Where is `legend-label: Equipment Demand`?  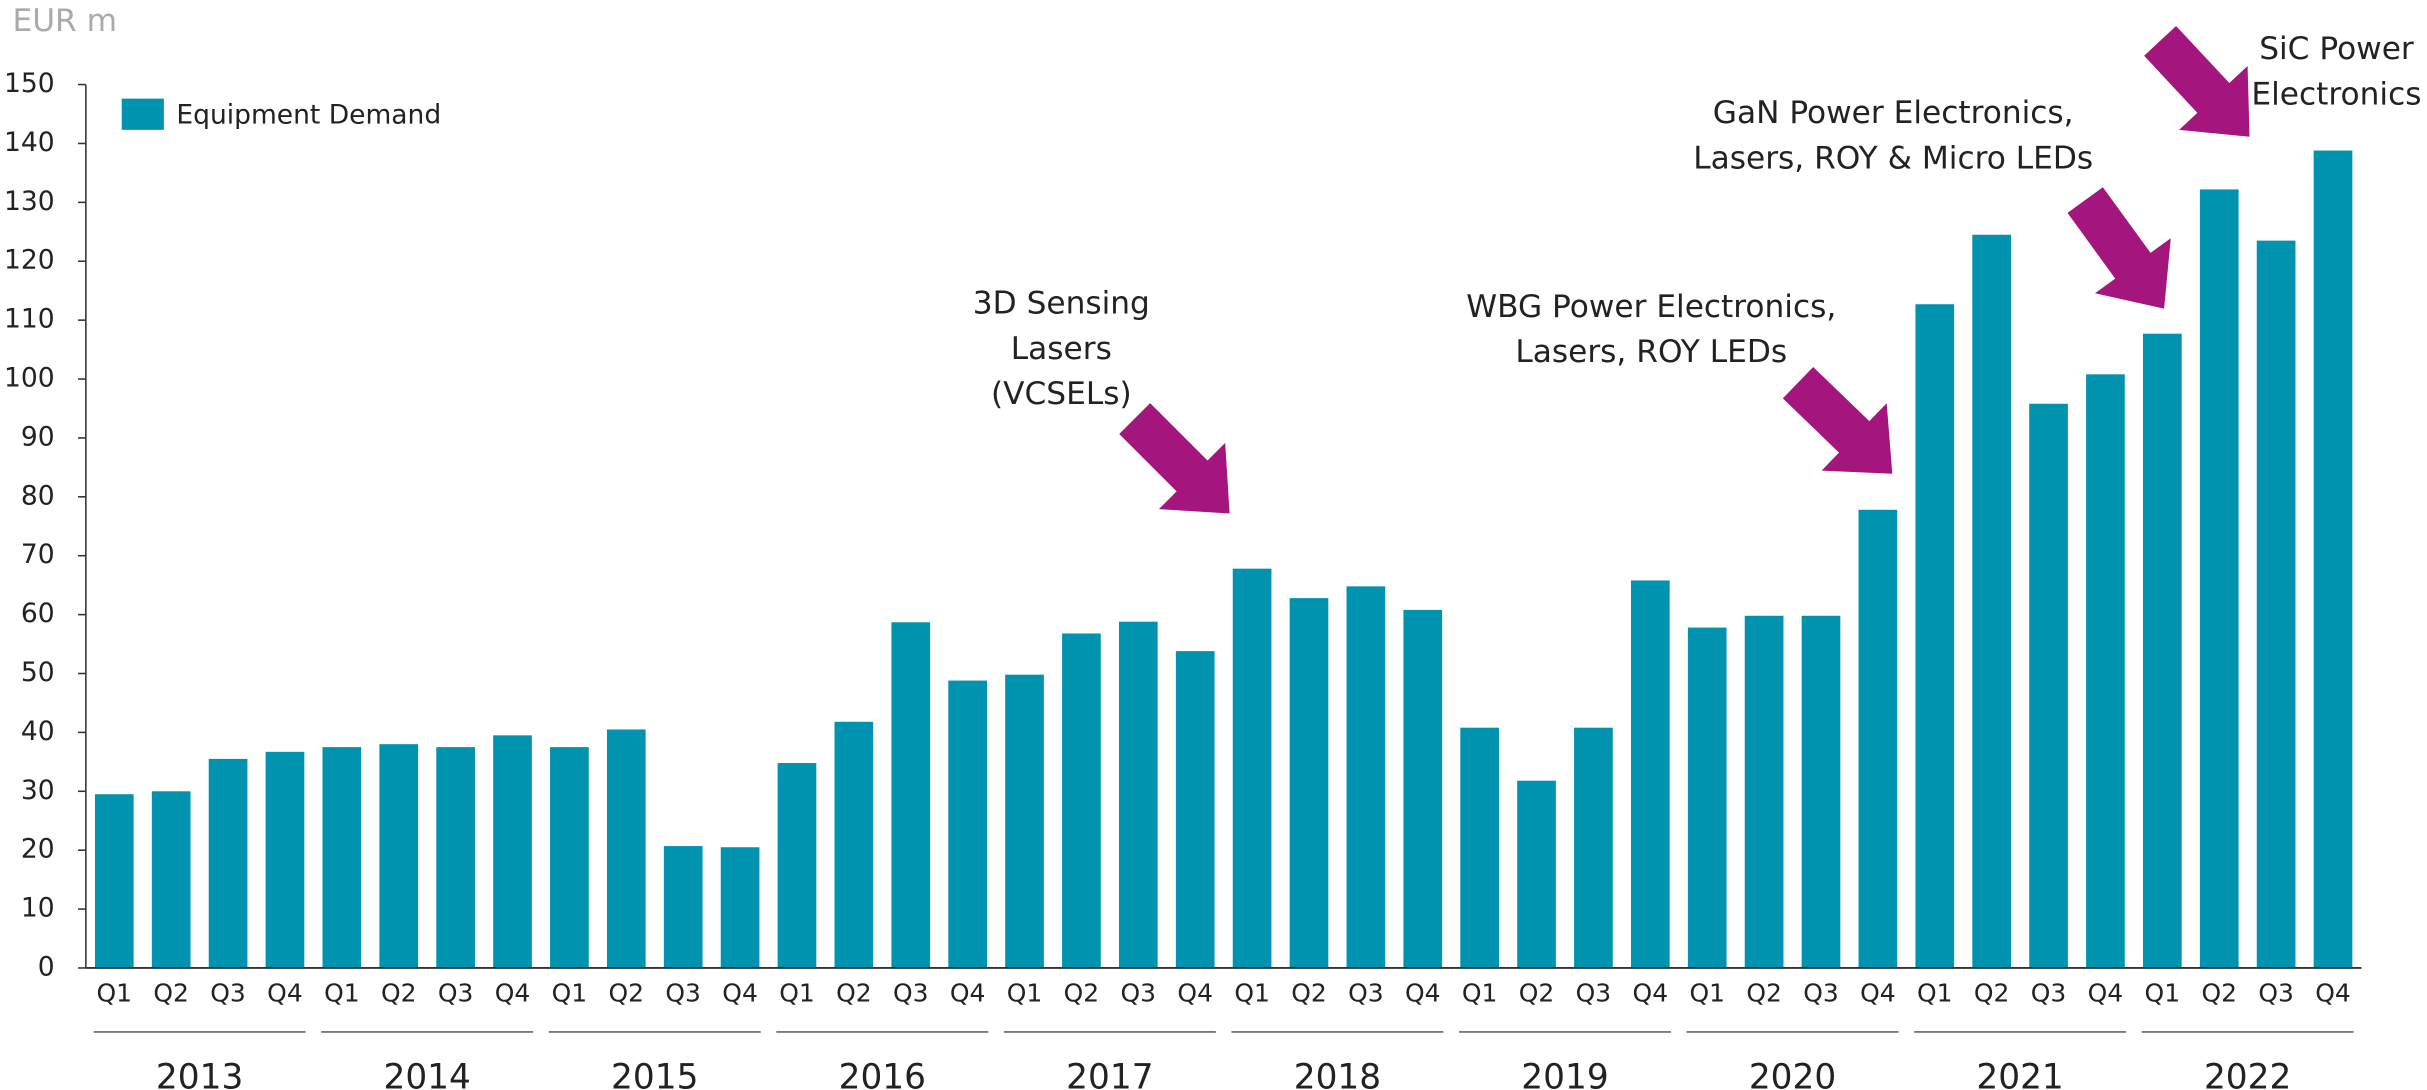
legend-label: Equipment Demand is located at coordinates (308, 114).